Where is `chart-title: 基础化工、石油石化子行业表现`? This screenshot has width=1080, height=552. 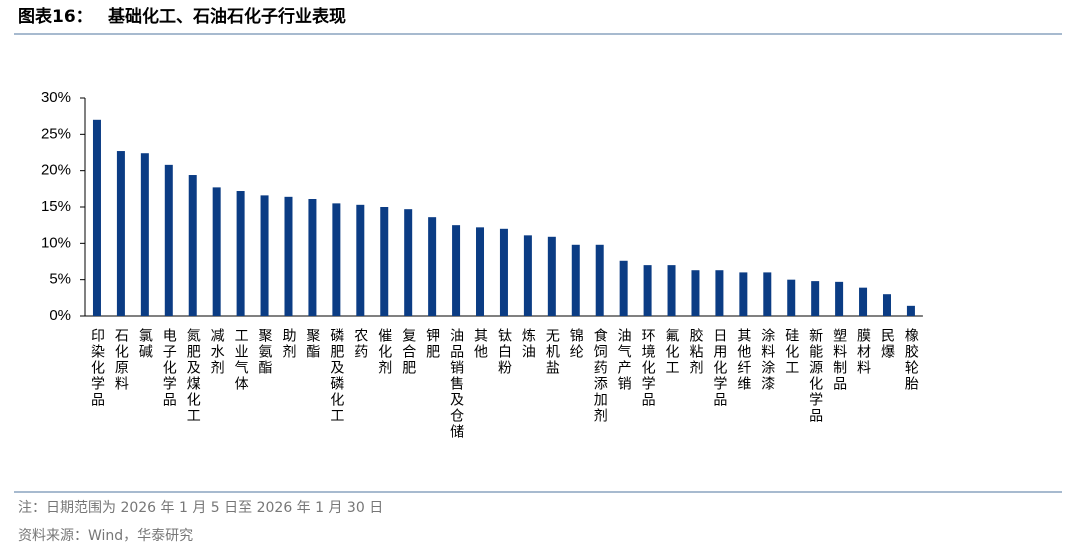
chart-title: 基础化工、石油石化子行业表现 is located at coordinates (226, 16).